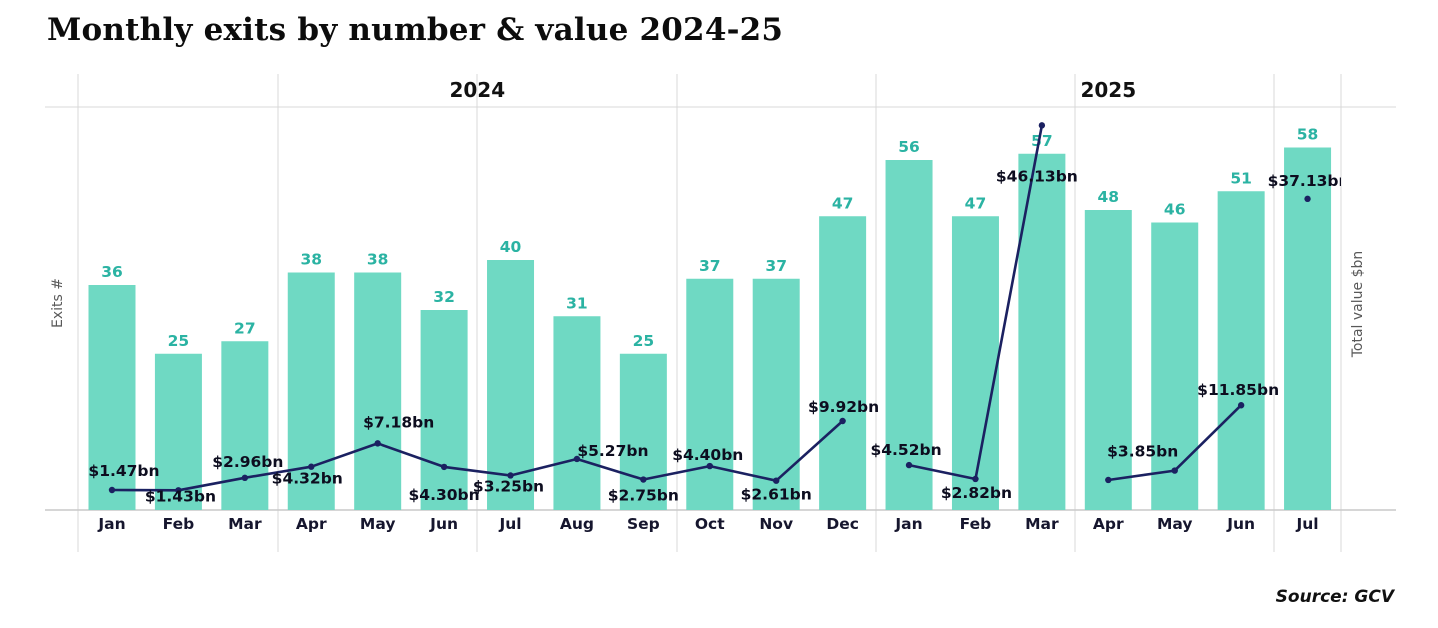 This screenshot has height=628, width=1438. I want to click on line-marker-jan-2024, so click(112, 490).